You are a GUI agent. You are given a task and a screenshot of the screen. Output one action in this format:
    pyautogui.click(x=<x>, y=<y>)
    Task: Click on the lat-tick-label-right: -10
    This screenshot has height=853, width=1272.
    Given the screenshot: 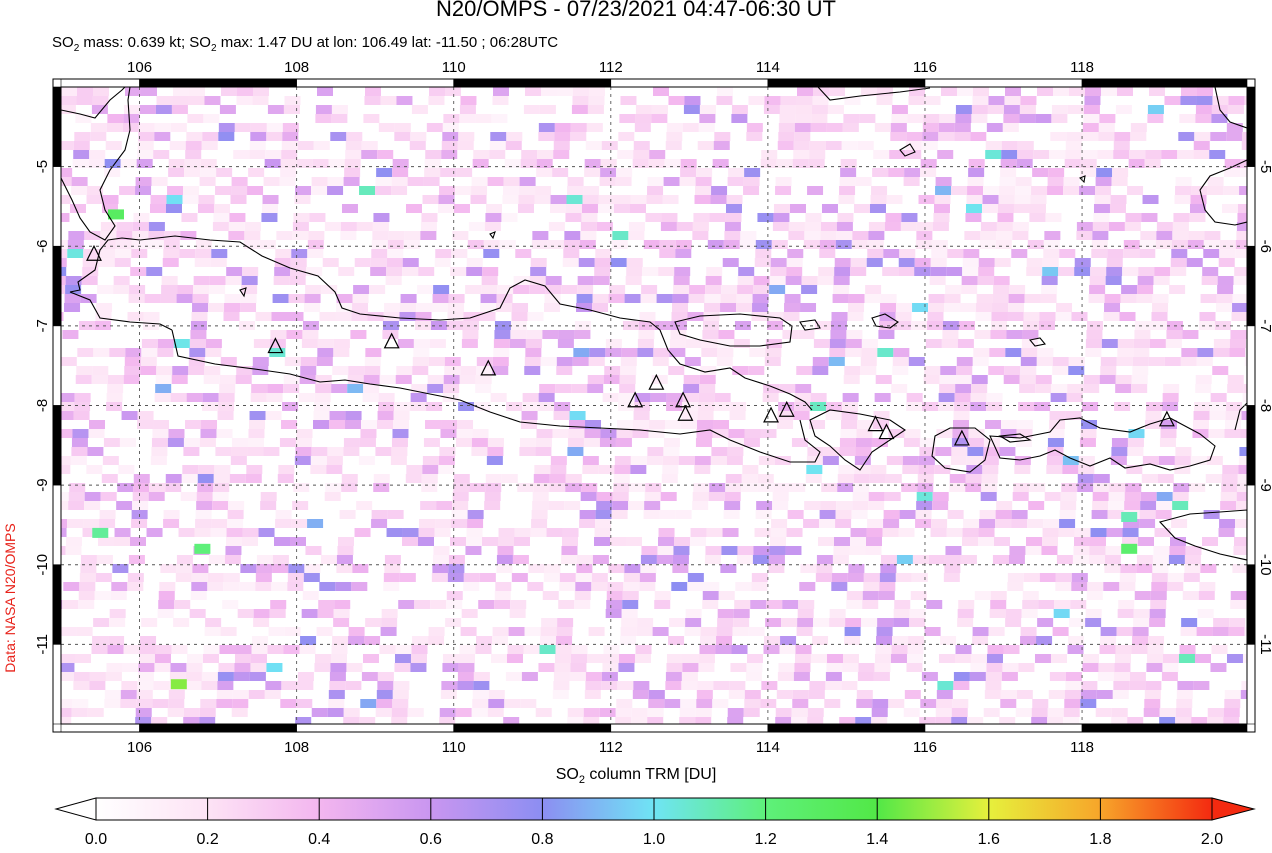 What is the action you would take?
    pyautogui.click(x=1264, y=565)
    